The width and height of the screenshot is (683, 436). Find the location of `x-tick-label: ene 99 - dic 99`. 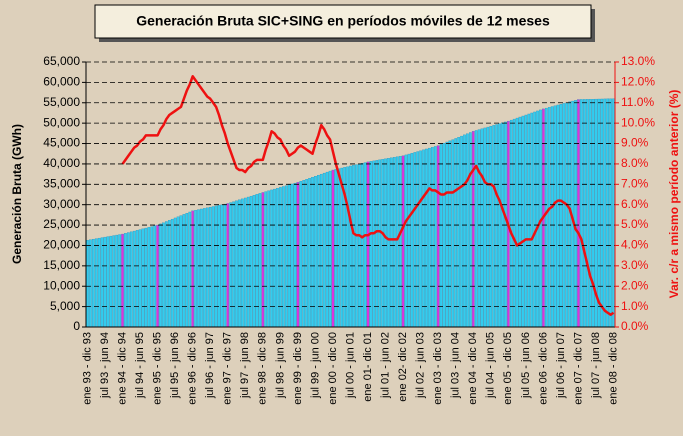

x-tick-label: ene 99 - dic 99 is located at coordinates (298, 368).